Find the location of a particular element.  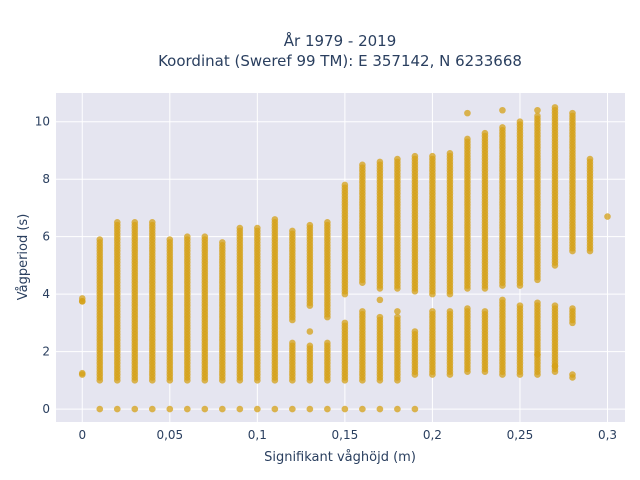

x-tick-label: 0,25 is located at coordinates (520, 435).